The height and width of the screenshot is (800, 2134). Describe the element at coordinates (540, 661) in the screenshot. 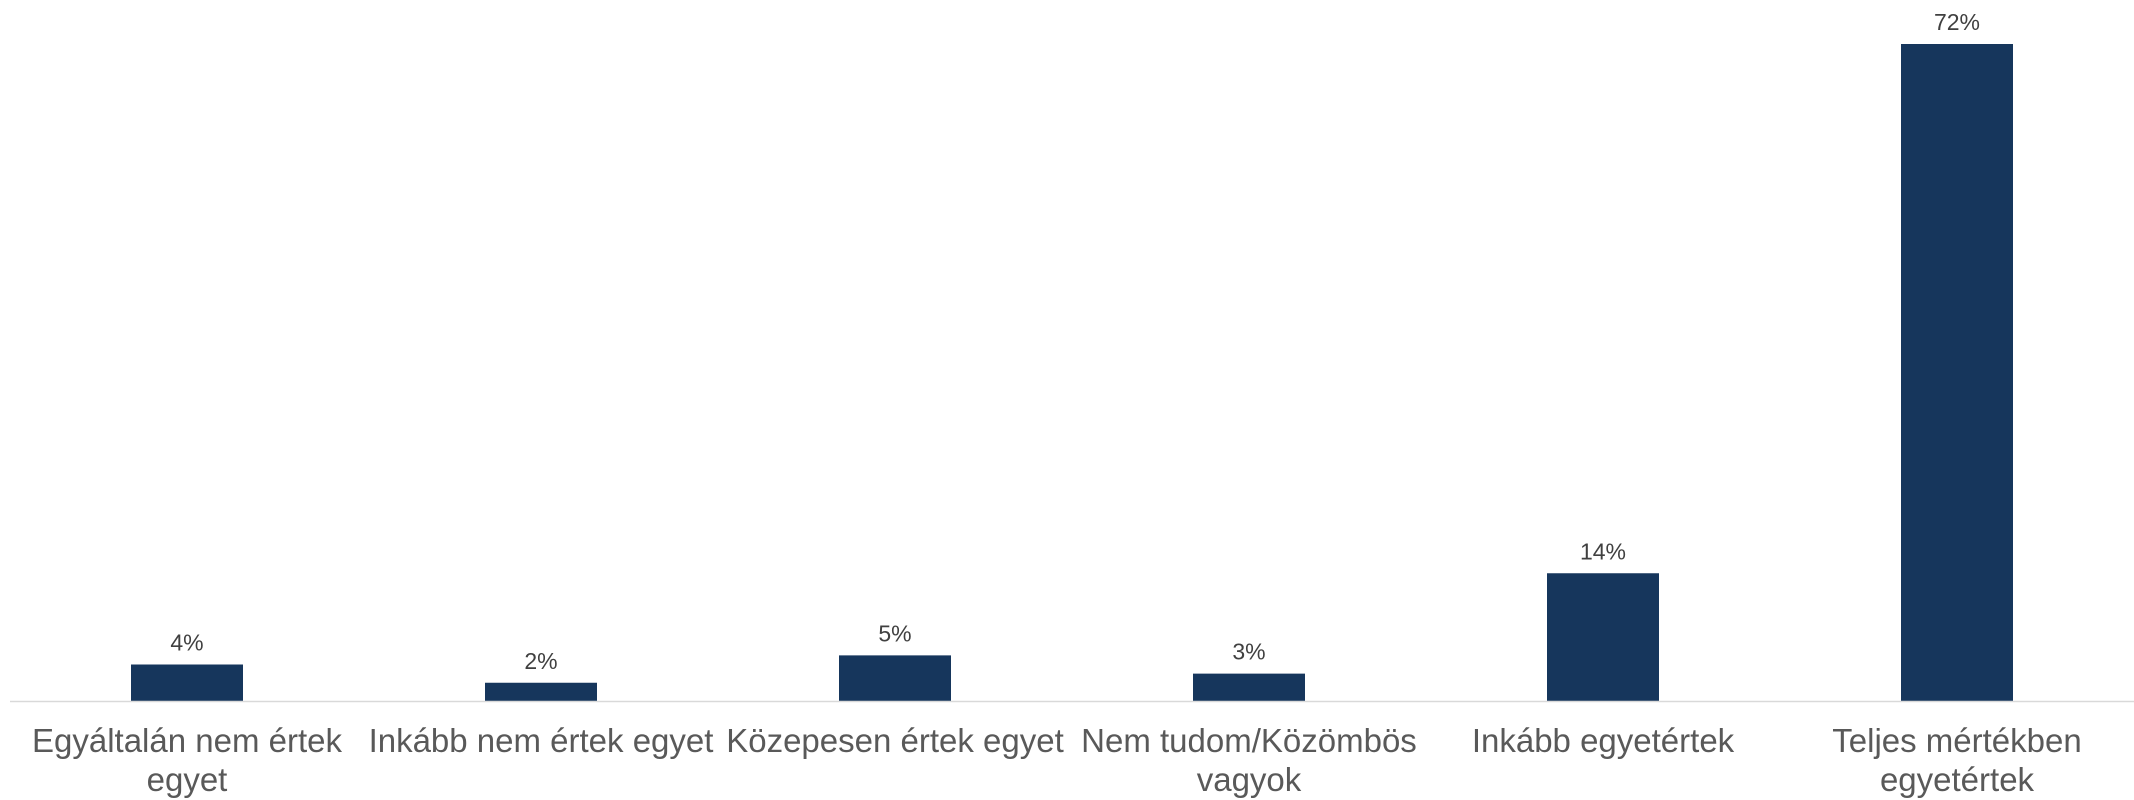

I see `value-label: 2%` at that location.